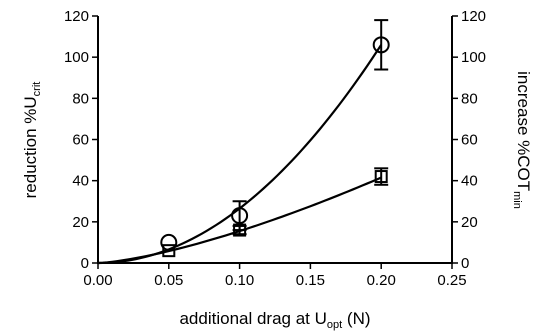 The width and height of the screenshot is (538, 335). What do you see at coordinates (469, 181) in the screenshot?
I see `y-right-tick-label: 40` at bounding box center [469, 181].